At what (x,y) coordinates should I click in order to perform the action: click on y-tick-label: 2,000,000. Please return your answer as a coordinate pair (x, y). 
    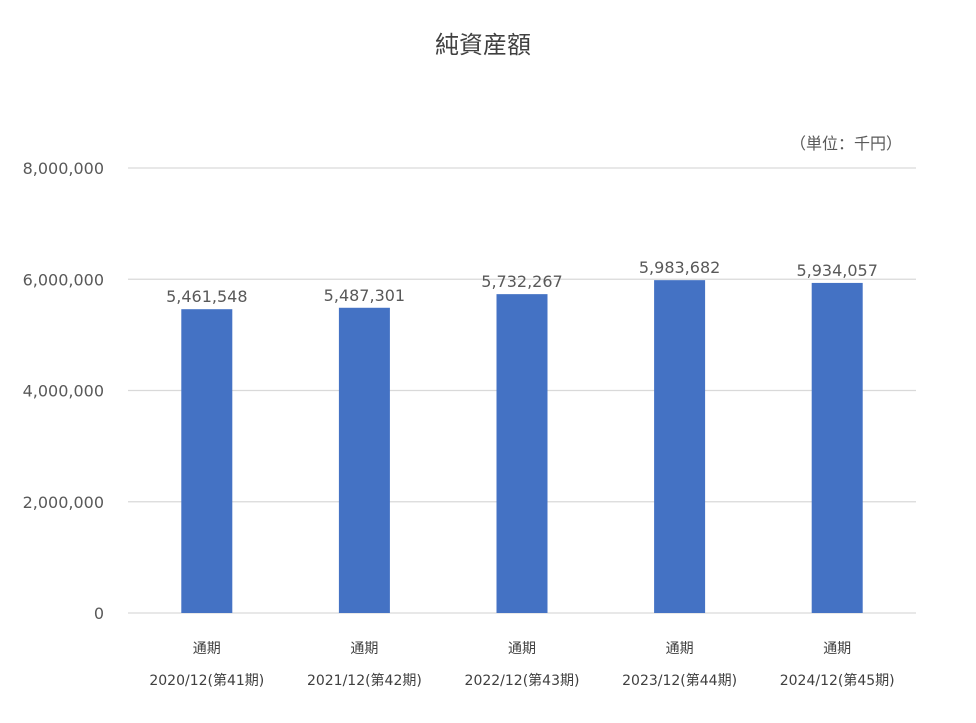
    Looking at the image, I should click on (63, 502).